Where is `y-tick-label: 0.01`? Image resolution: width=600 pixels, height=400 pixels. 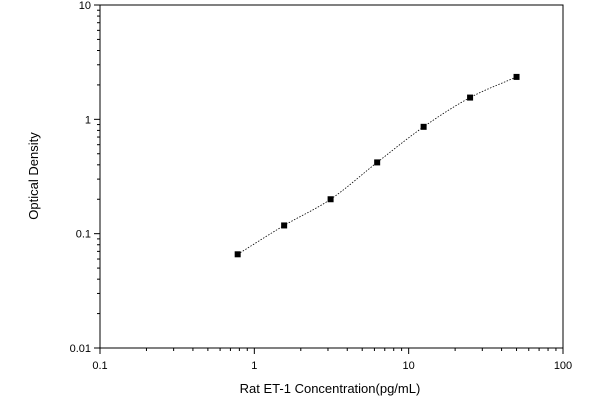 y-tick-label: 0.01 is located at coordinates (80, 349).